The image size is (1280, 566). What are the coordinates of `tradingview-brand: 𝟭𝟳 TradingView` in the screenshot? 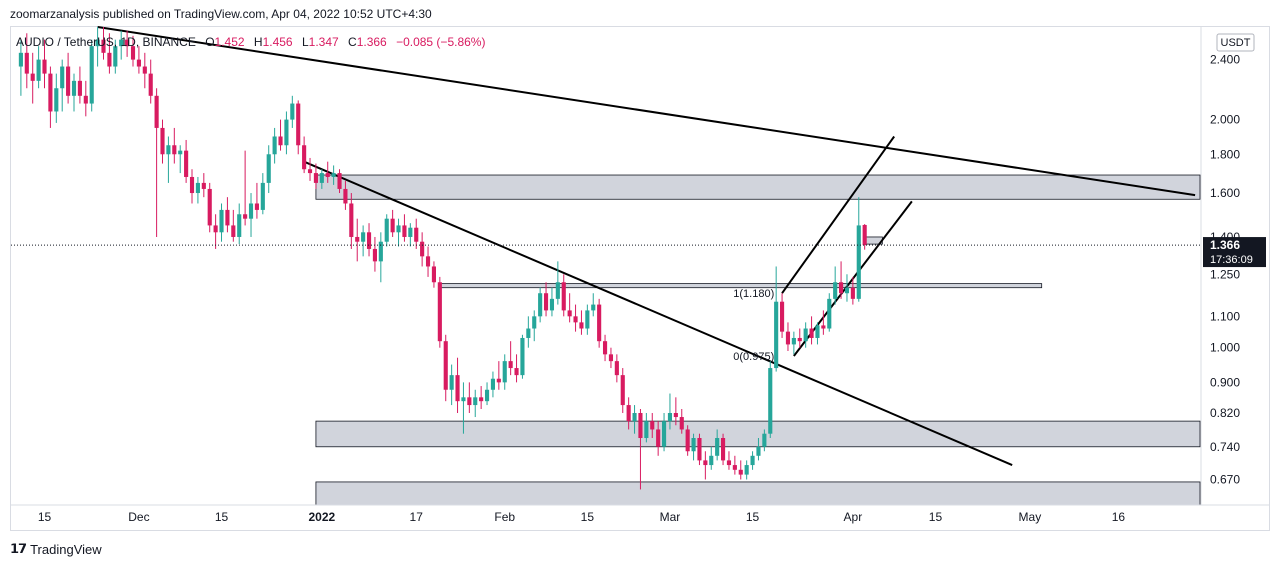 It's located at (56, 549).